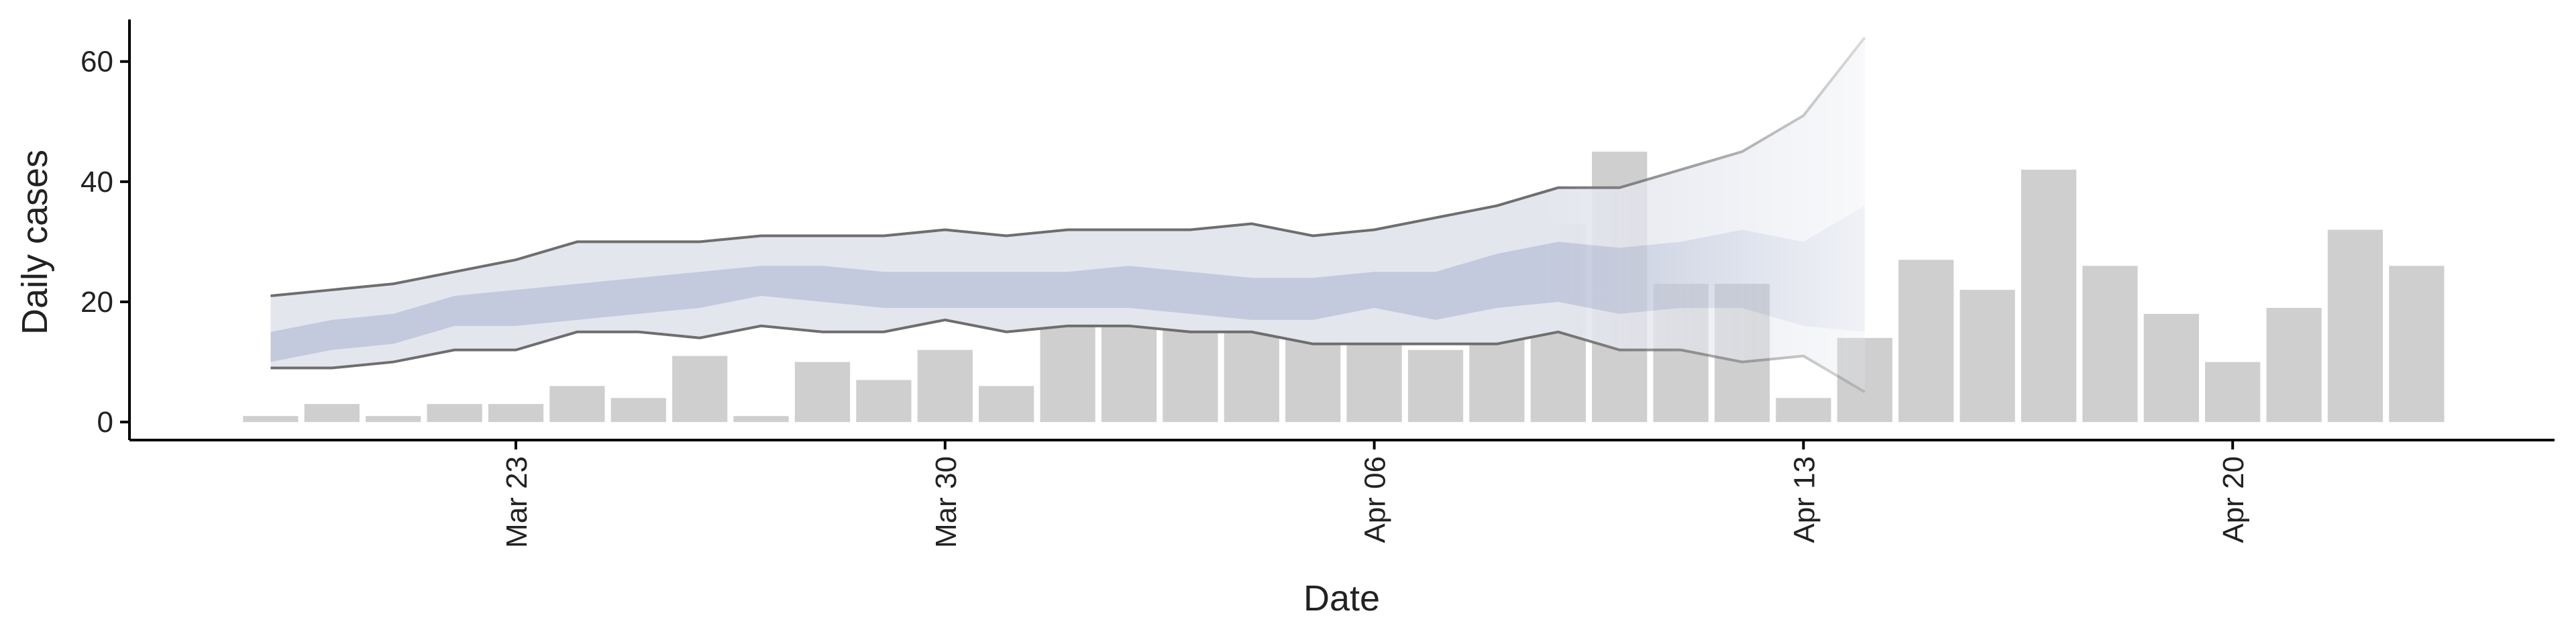  What do you see at coordinates (1804, 499) in the screenshot?
I see `x-tick-label: Apr 13` at bounding box center [1804, 499].